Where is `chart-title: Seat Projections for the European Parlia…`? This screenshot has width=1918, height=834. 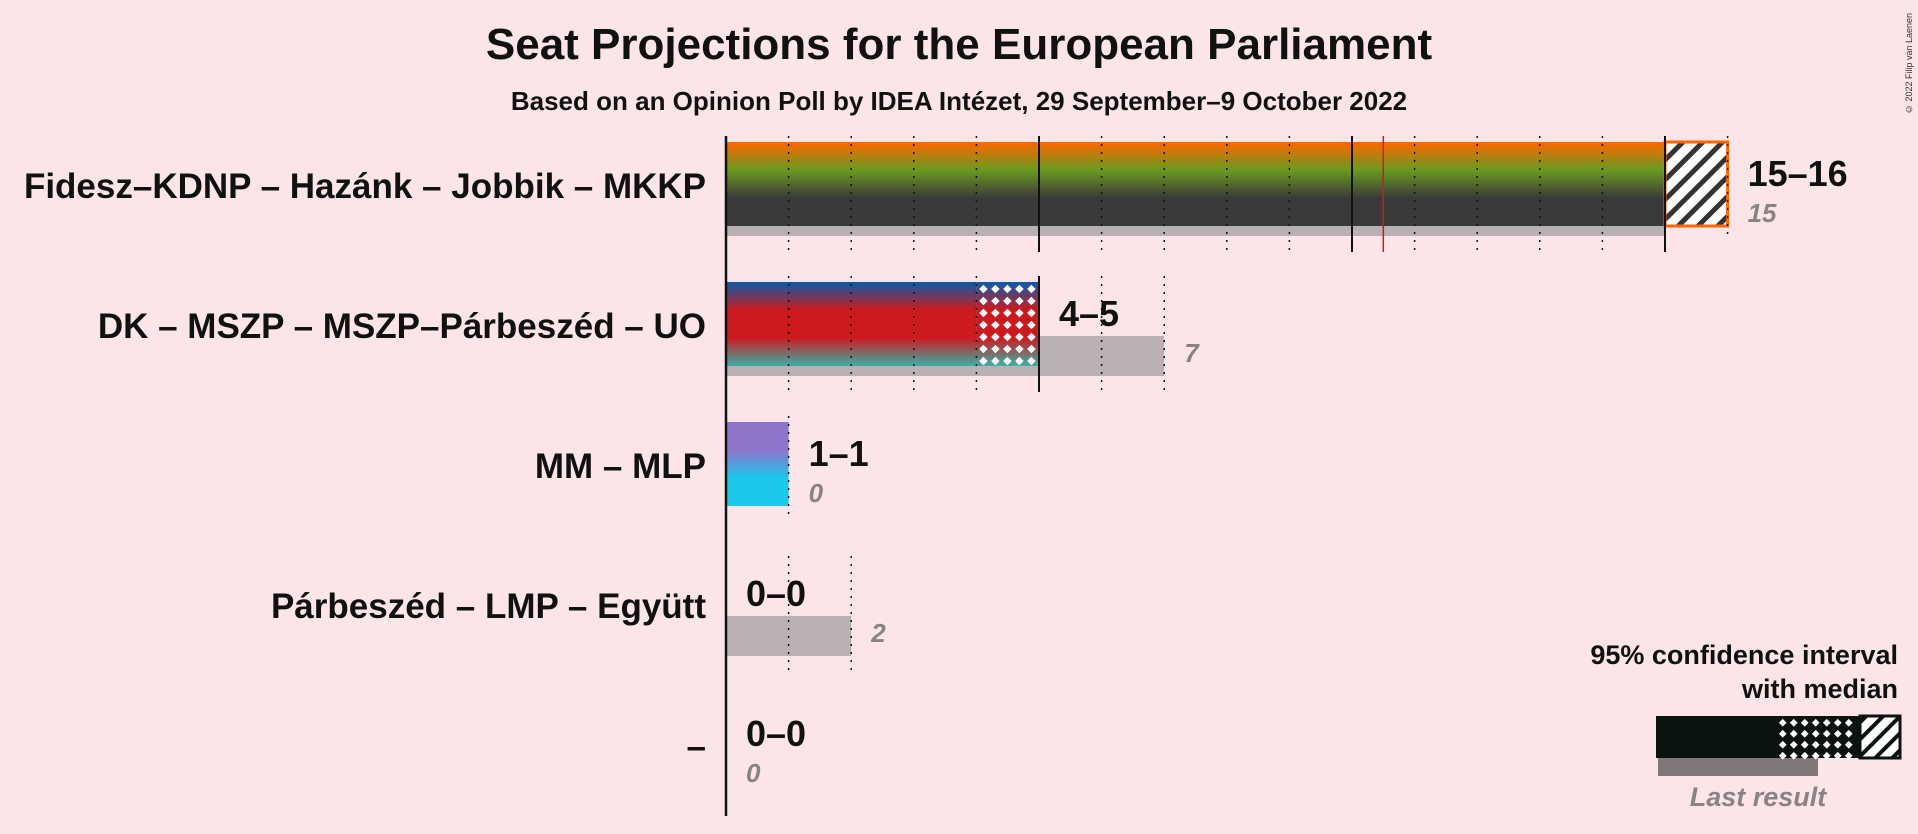 chart-title: Seat Projections for the European Parlia… is located at coordinates (959, 44).